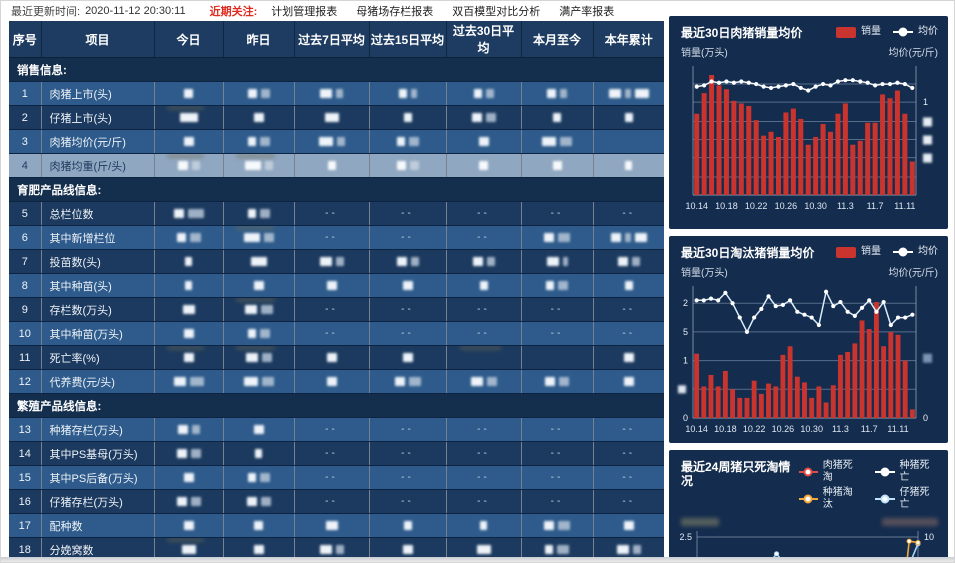 This screenshot has width=955, height=563. I want to click on y-axis-label-right-redacted, so click(910, 522).